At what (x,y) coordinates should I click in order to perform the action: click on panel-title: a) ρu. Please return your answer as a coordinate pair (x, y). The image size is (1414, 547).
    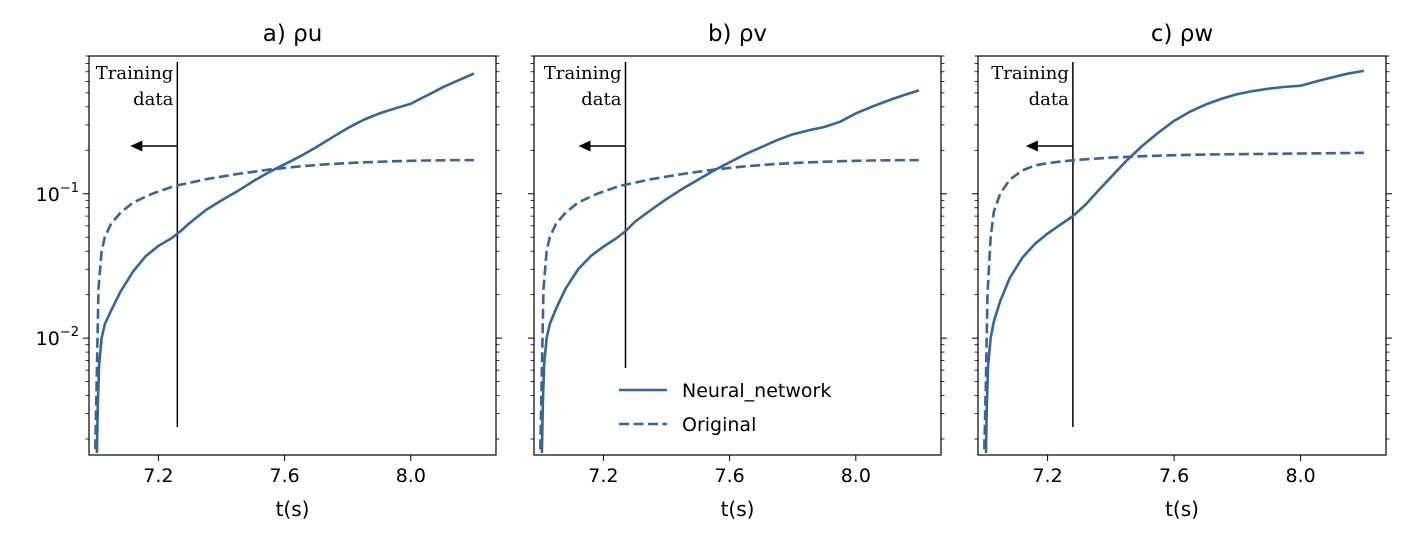
    Looking at the image, I should click on (293, 34).